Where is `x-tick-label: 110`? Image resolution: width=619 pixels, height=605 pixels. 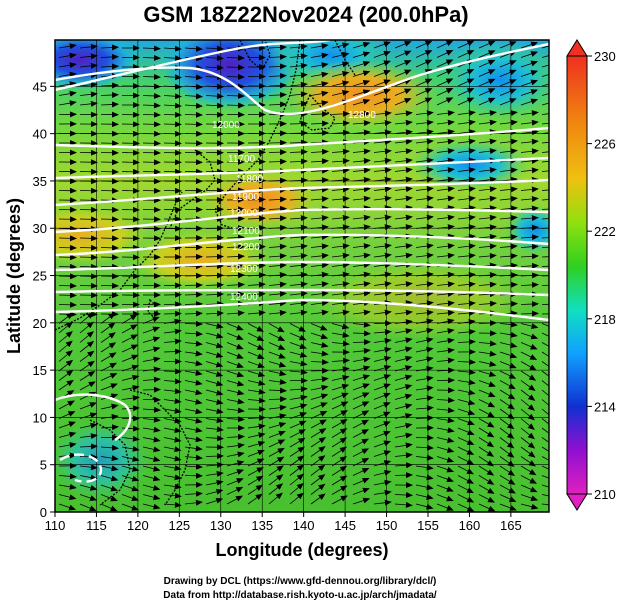 x-tick-label: 110 is located at coordinates (55, 525).